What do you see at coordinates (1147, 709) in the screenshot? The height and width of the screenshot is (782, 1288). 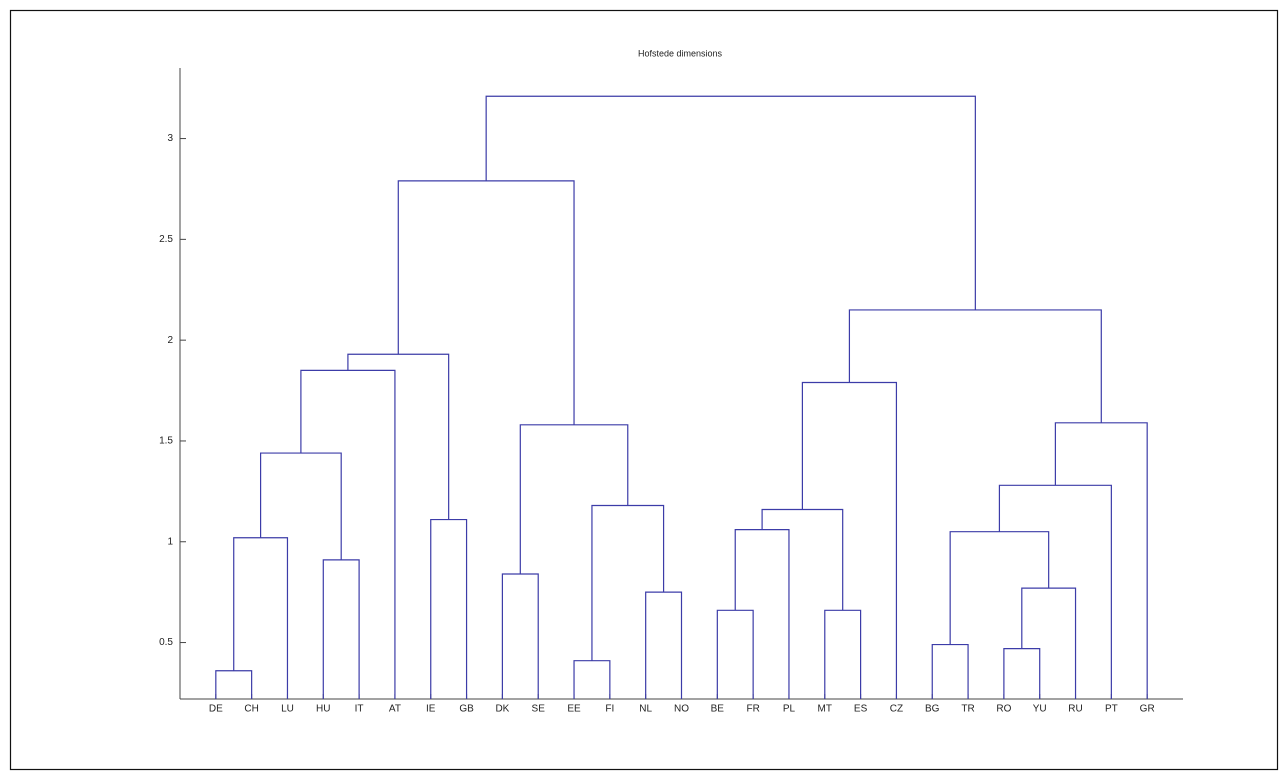 I see `leaf-label: GR` at bounding box center [1147, 709].